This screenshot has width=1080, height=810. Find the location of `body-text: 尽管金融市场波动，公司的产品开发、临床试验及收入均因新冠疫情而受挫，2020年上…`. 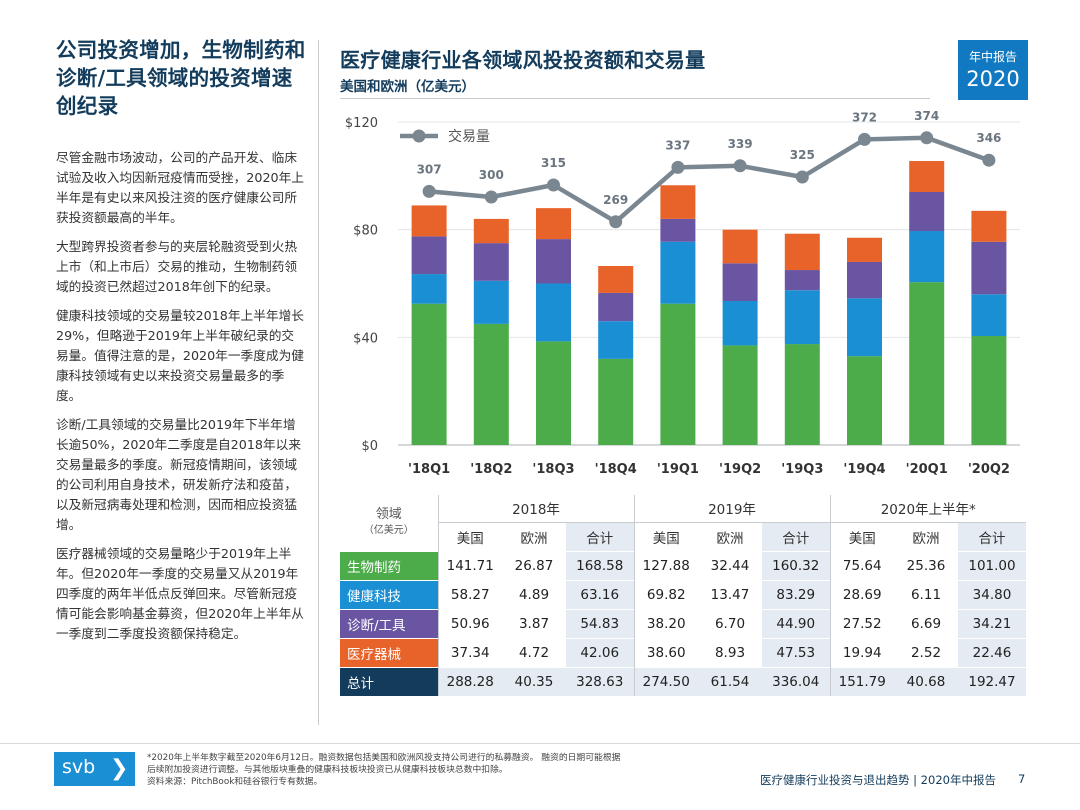

body-text: 尽管金融市场波动，公司的产品开发、临床试验及收入均因新冠疫情而受挫，2020年上… is located at coordinates (181, 396).